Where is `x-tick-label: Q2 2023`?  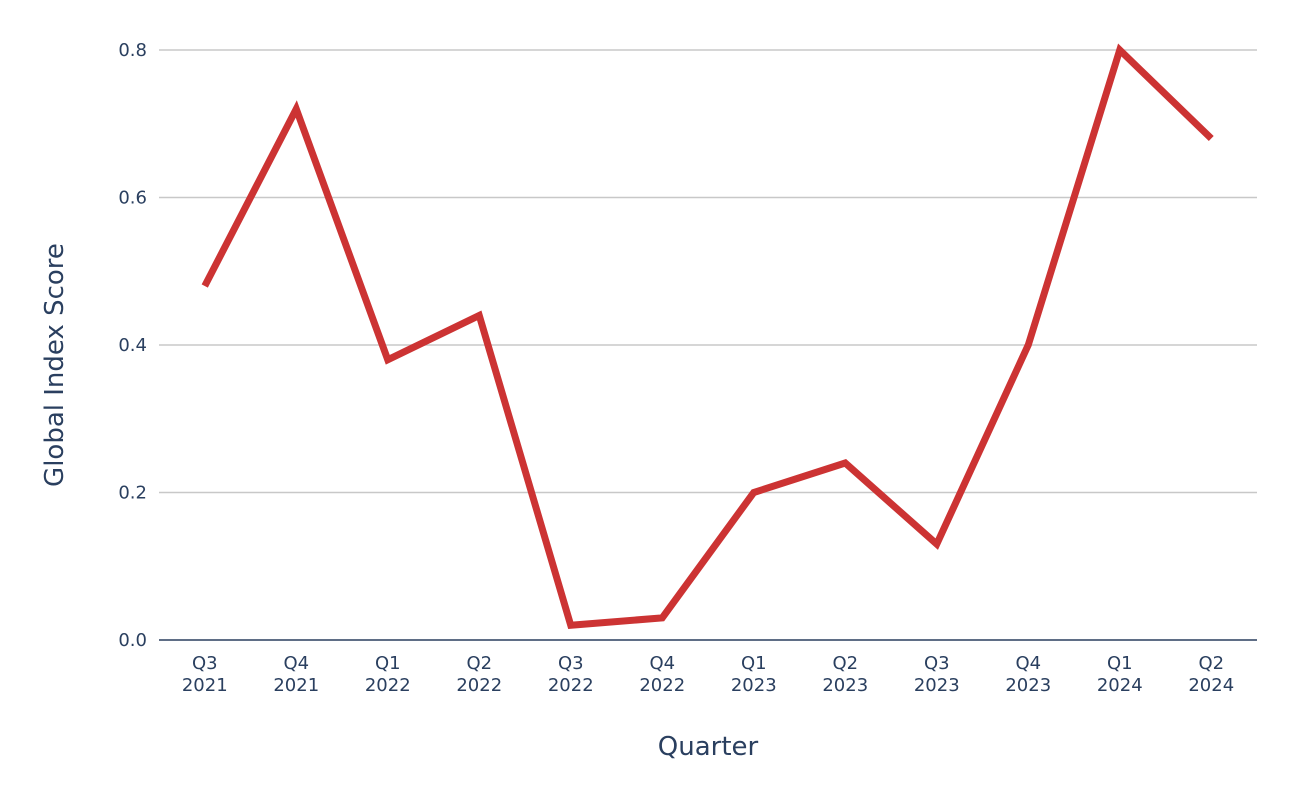
x-tick-label: Q2 2023 is located at coordinates (845, 674).